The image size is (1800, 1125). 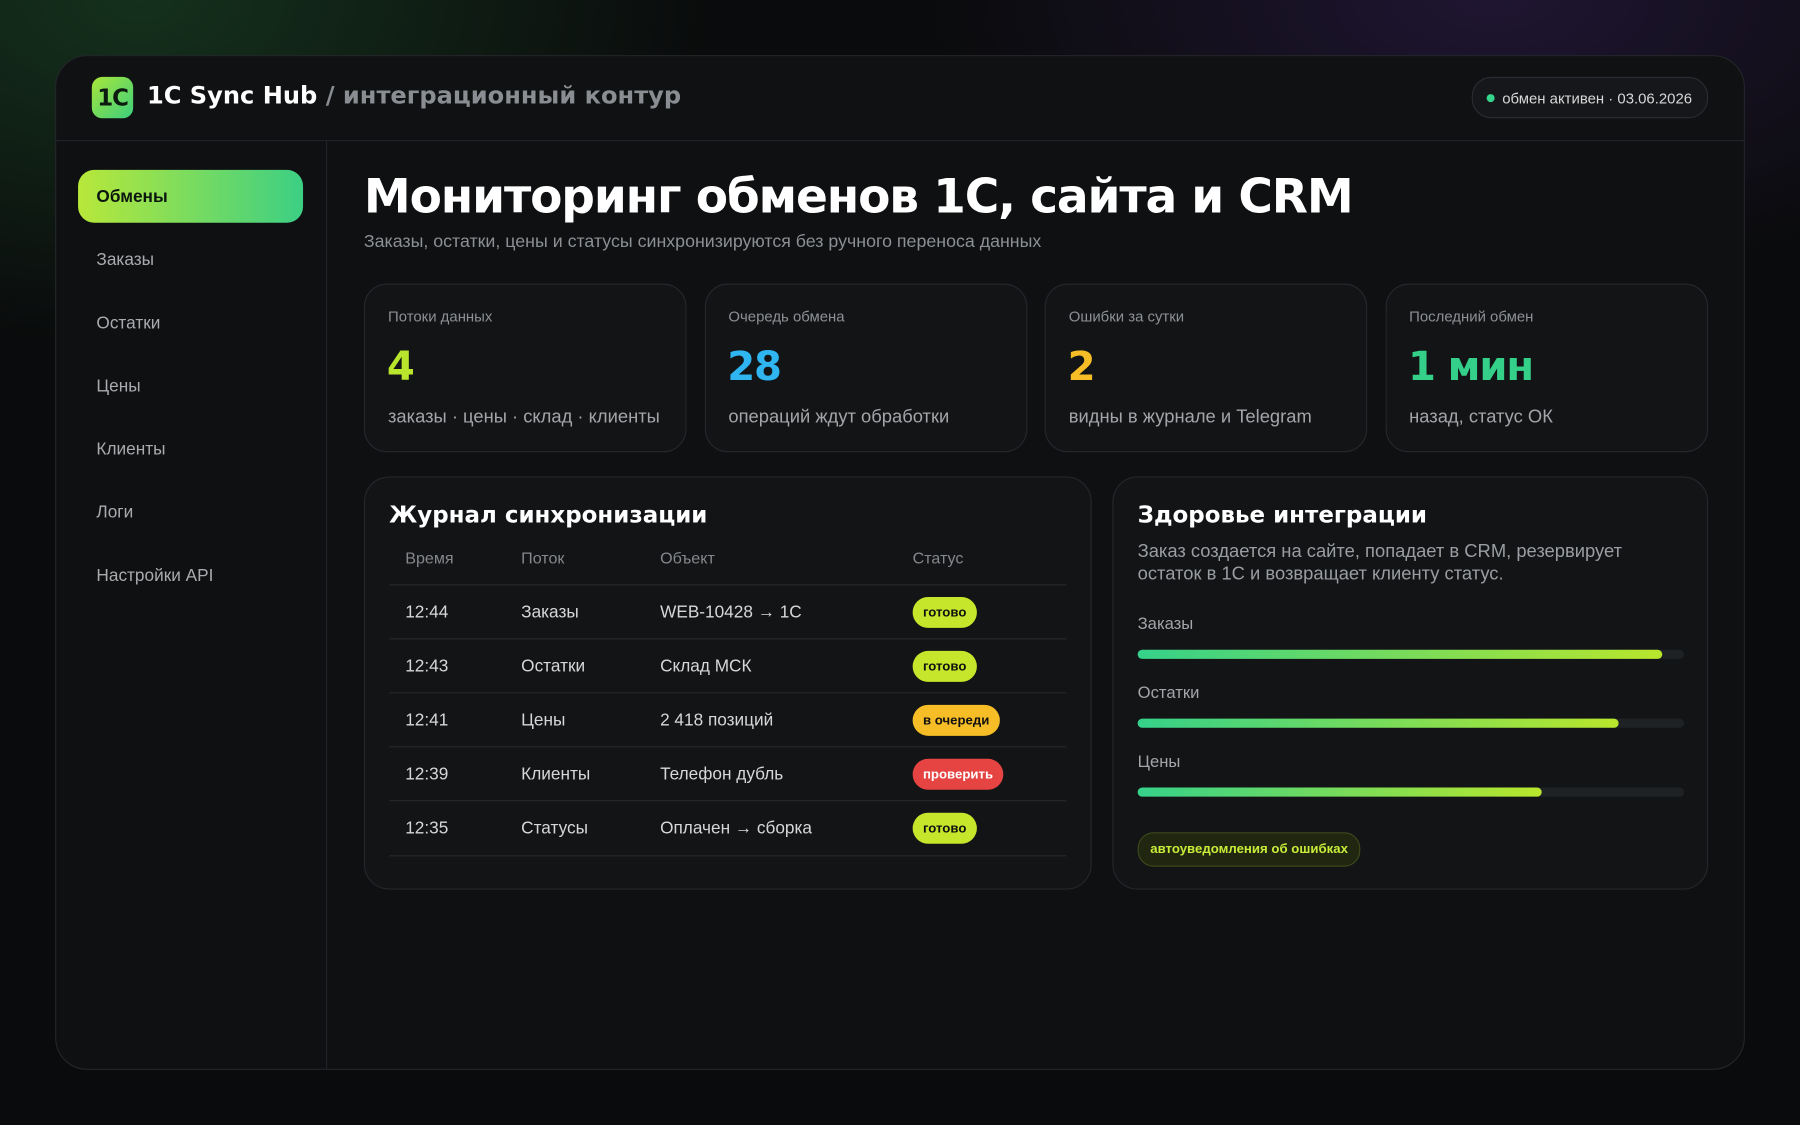 I want to click on status-pill: обмен активен · 03.06.2026, so click(x=1590, y=97).